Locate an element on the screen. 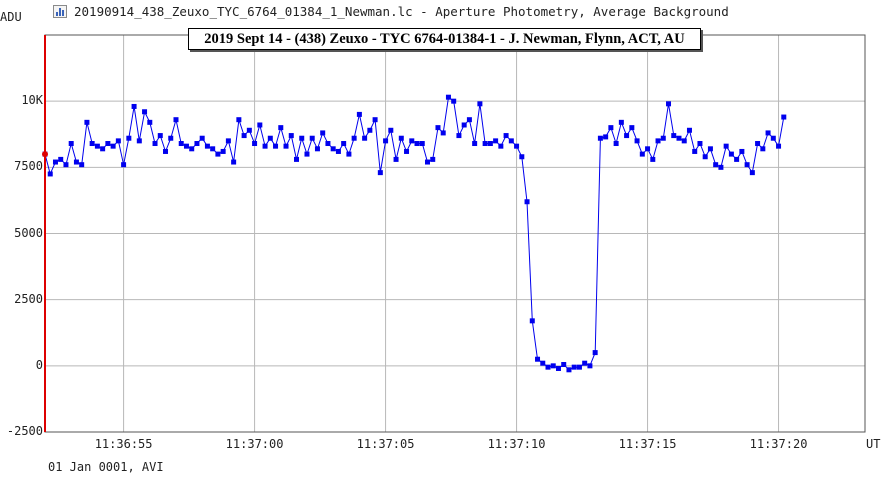 This screenshot has height=484, width=889. y-tick-label: 2500 is located at coordinates (28, 298).